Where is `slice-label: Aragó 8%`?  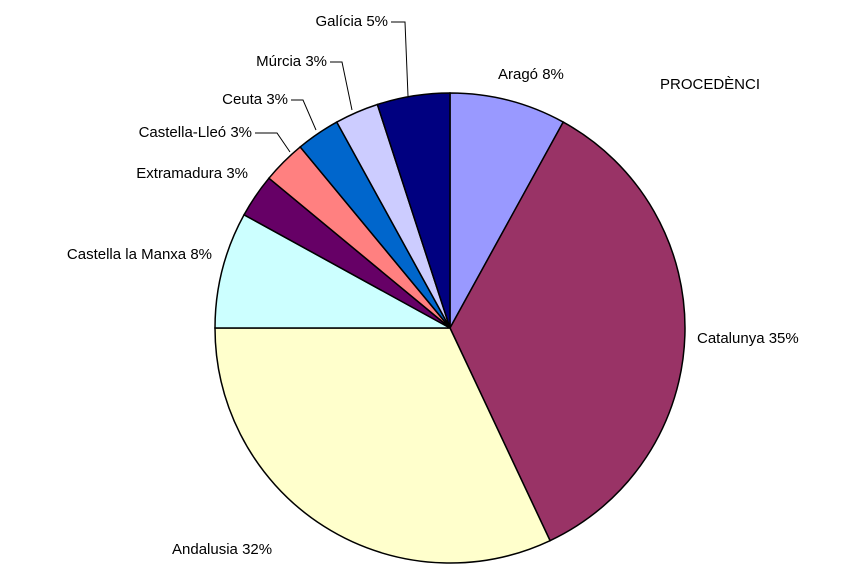 slice-label: Aragó 8% is located at coordinates (531, 74).